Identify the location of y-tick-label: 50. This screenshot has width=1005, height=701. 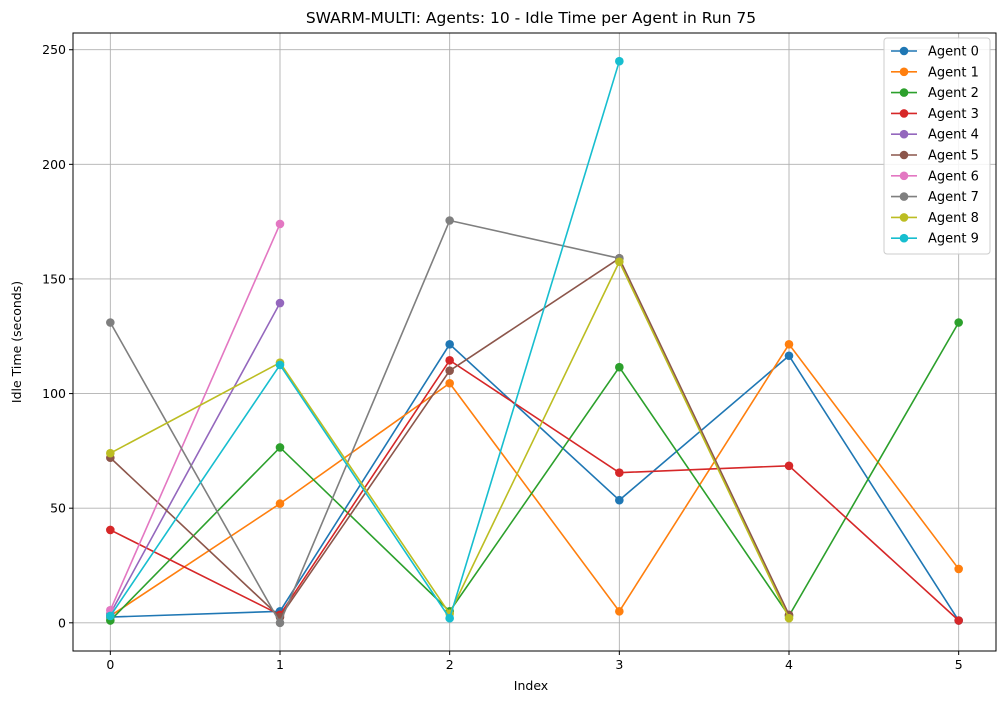
(58, 508).